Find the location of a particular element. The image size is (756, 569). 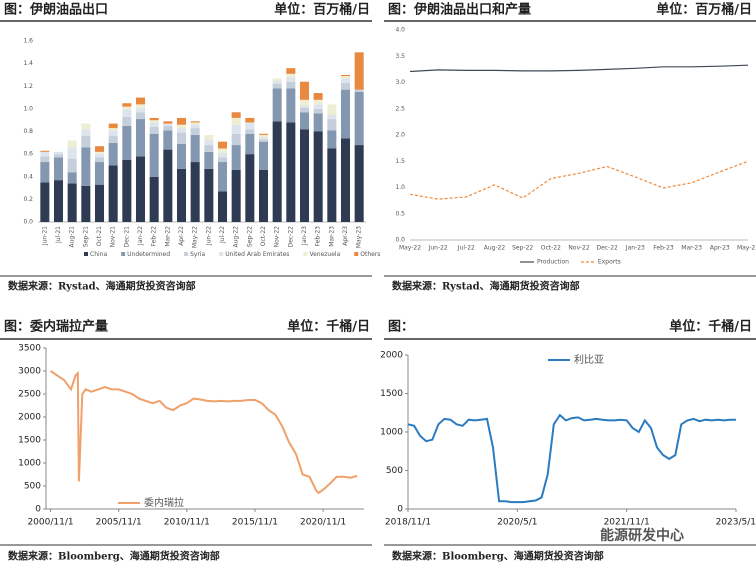

y-tick-label: 1.2 is located at coordinates (28, 86).